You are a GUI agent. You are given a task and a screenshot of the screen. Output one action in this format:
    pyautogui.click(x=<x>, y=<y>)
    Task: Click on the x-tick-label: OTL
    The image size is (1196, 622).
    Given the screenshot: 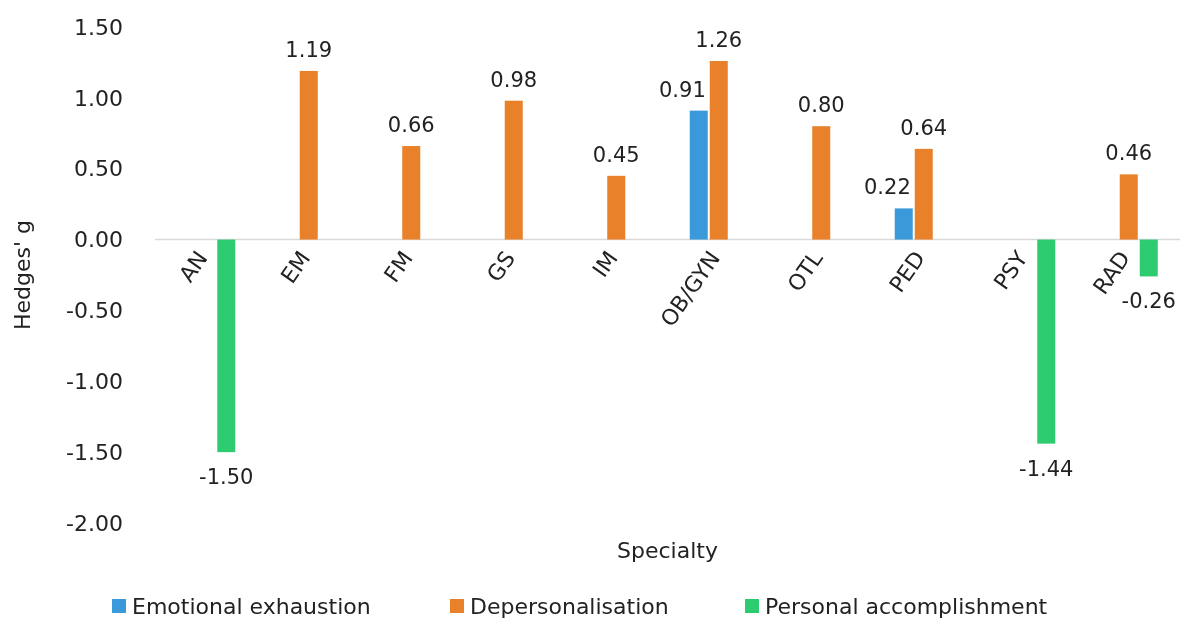 What is the action you would take?
    pyautogui.click(x=805, y=271)
    